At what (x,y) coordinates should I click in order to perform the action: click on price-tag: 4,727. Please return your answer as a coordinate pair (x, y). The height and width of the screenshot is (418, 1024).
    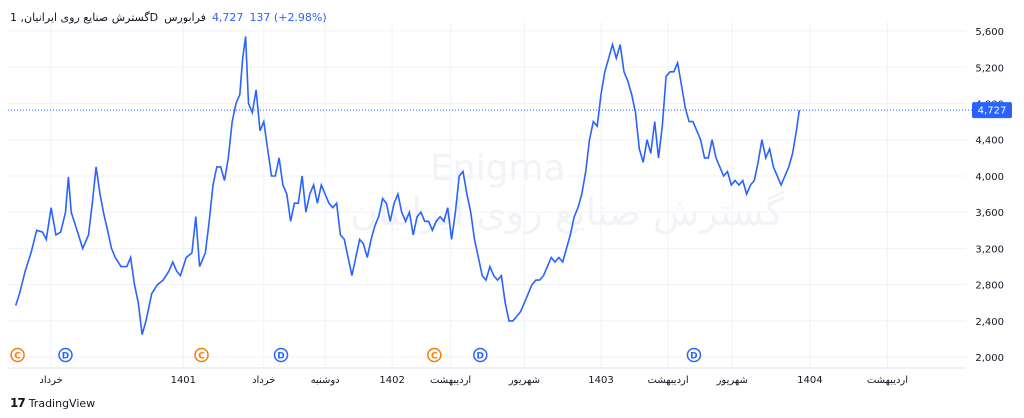
    Looking at the image, I should click on (992, 110).